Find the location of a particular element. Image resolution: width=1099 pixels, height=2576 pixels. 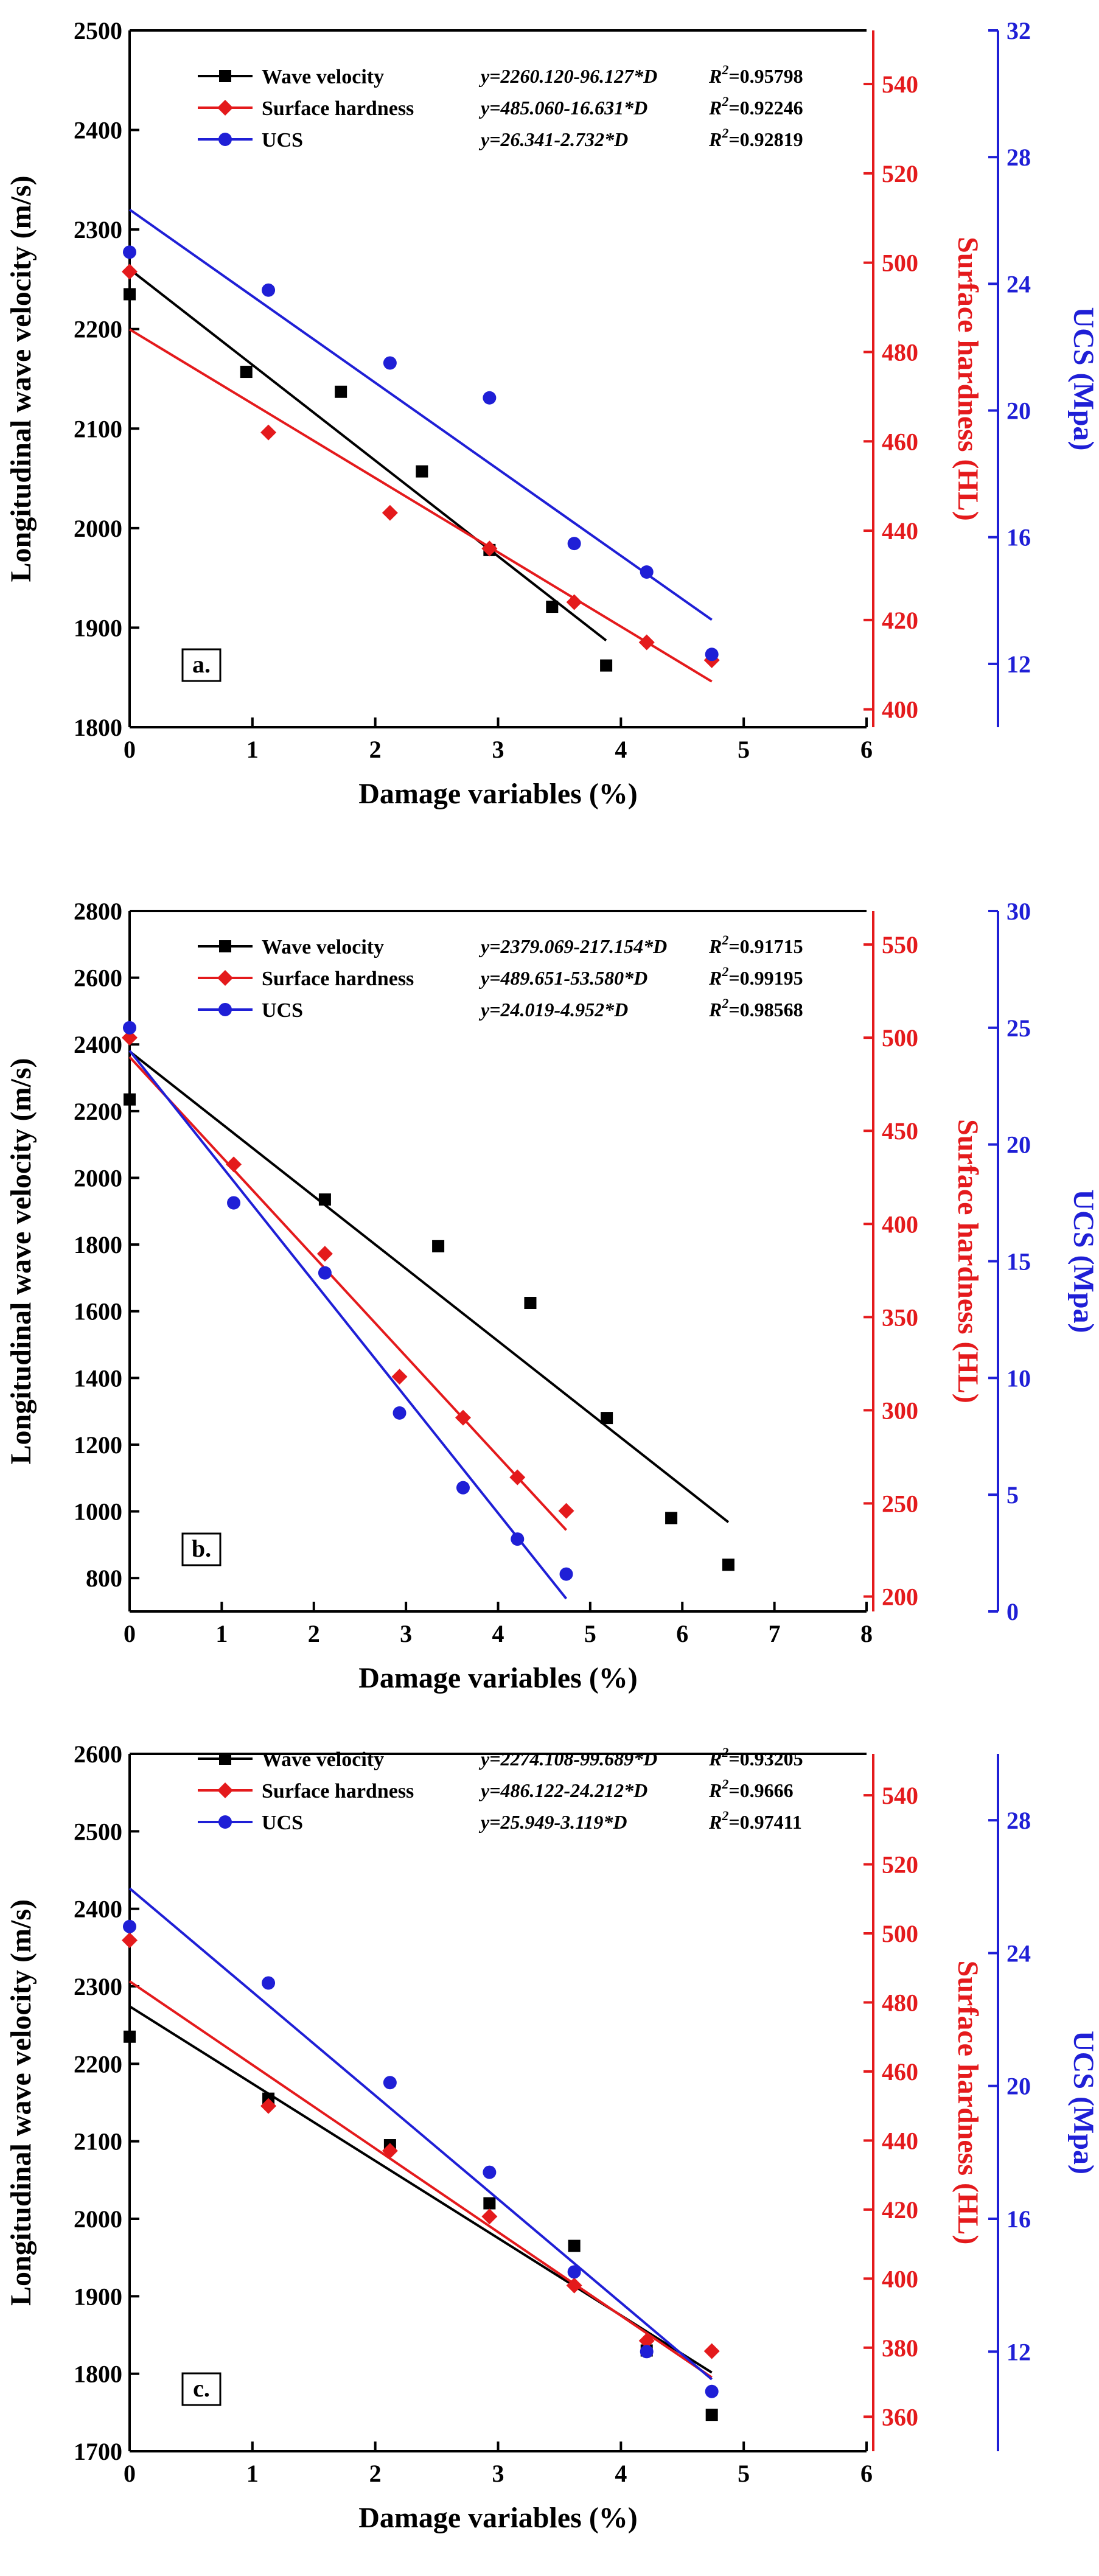

right1-tick-label: 520 is located at coordinates (900, 1865).